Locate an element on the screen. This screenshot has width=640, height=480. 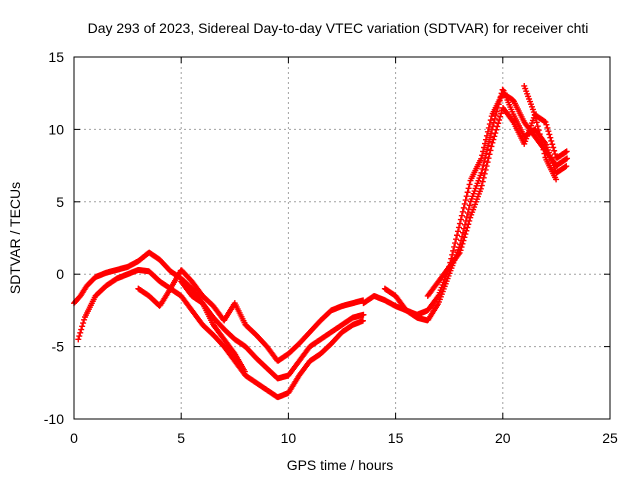
x-tick-label: 25 is located at coordinates (610, 438).